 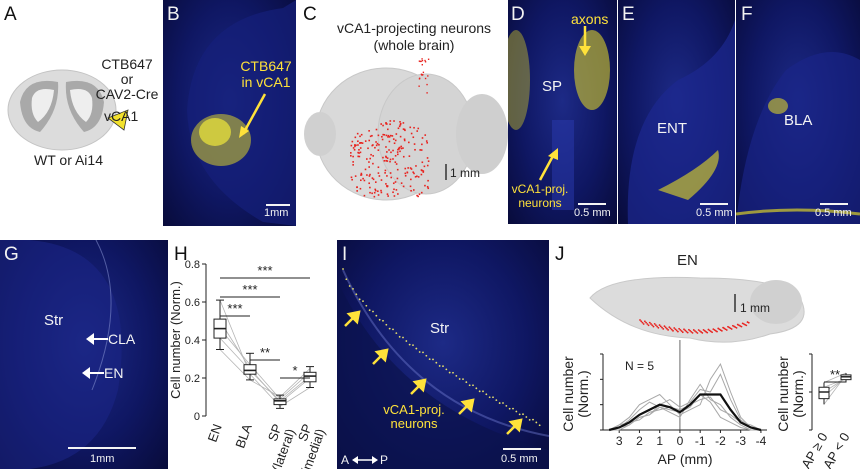 What do you see at coordinates (639, 441) in the screenshot?
I see `x-tick-label: 2` at bounding box center [639, 441].